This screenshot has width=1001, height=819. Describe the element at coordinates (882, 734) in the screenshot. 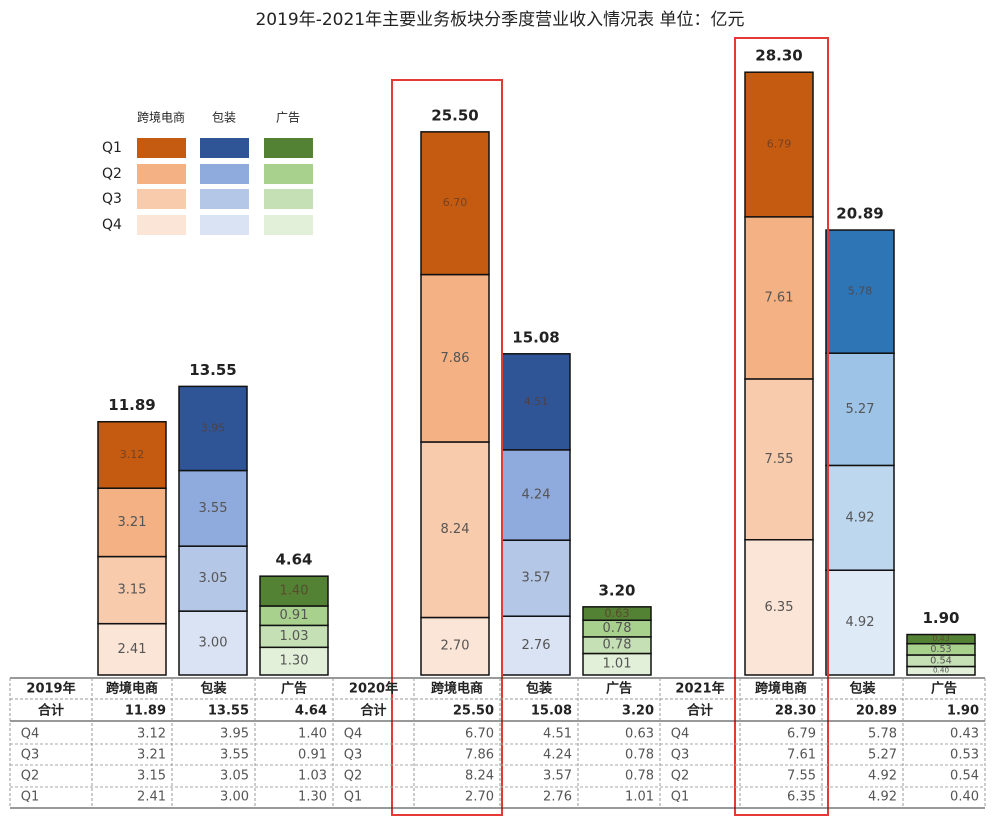

I see `table-cell: 5.78` at that location.